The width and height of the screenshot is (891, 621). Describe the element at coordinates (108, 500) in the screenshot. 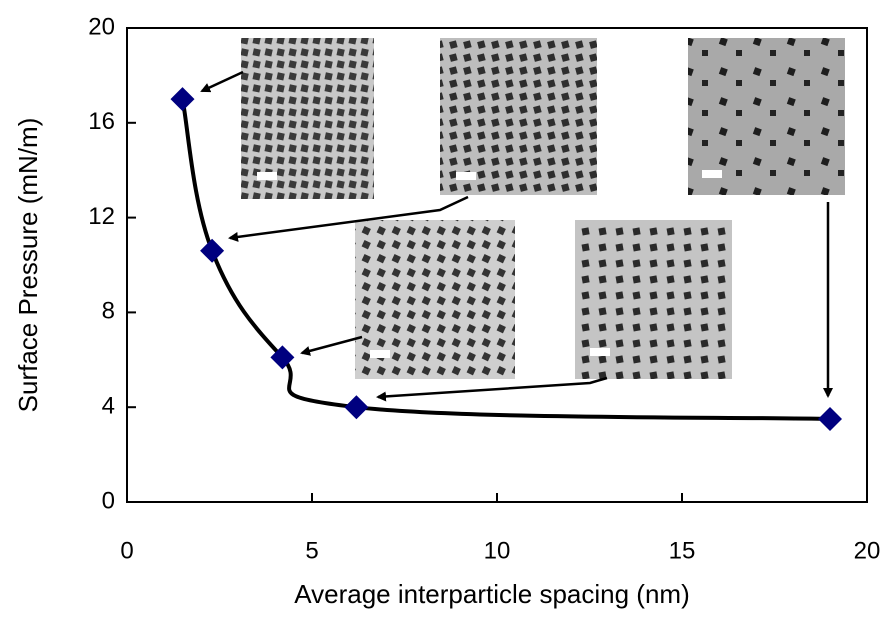

I see `y-tick-label: 0` at that location.